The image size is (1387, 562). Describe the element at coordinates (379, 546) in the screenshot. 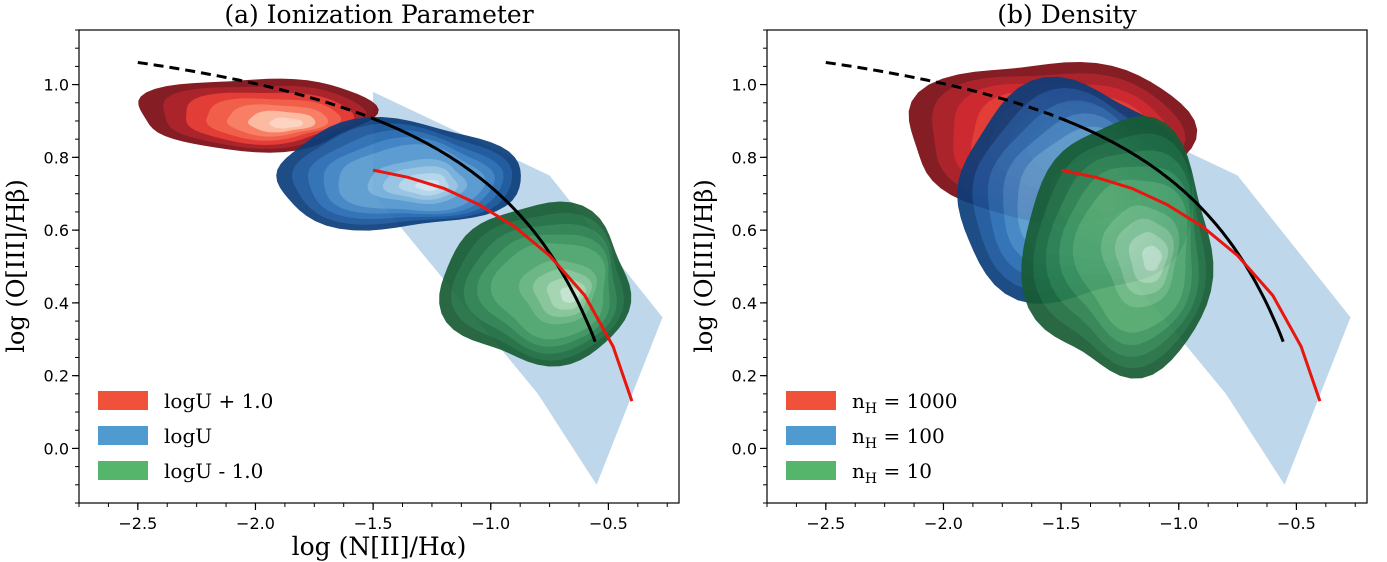

I see `x-axis-label: log (N[II]/Hα)` at that location.